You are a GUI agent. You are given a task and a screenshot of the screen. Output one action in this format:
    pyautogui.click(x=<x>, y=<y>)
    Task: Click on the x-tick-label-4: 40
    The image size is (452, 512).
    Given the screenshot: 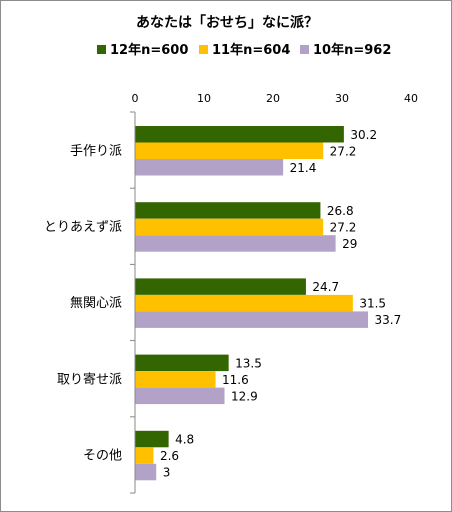 What is the action you would take?
    pyautogui.click(x=411, y=98)
    